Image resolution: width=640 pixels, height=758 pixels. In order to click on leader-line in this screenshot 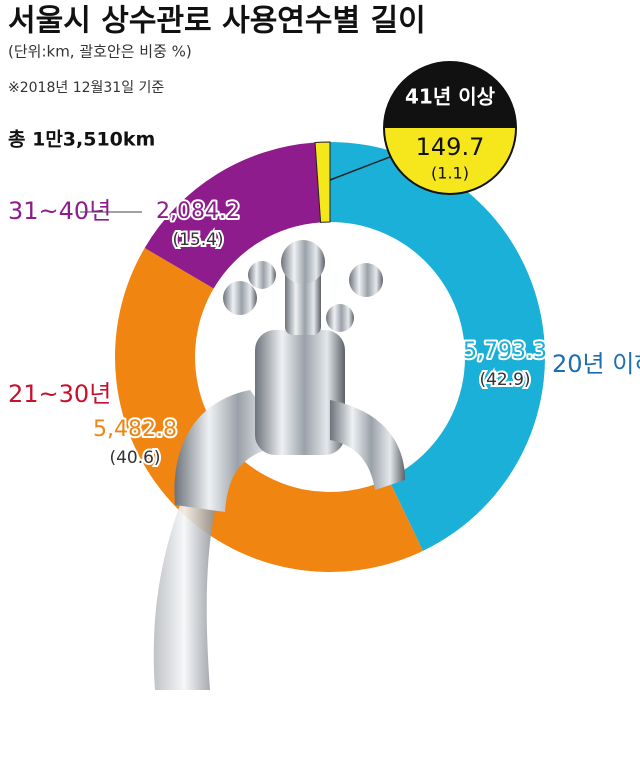, I will do `click(362, 167)`.